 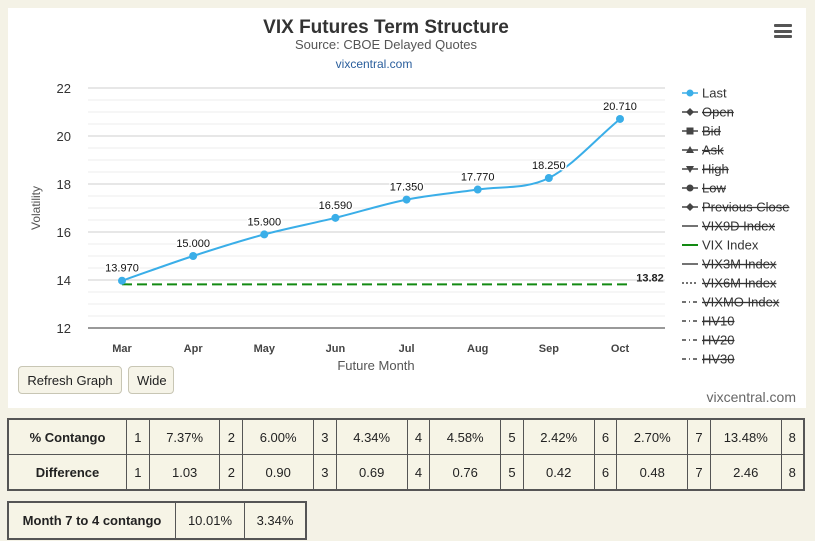 What do you see at coordinates (715, 169) in the screenshot?
I see `legend-item-label: High` at bounding box center [715, 169].